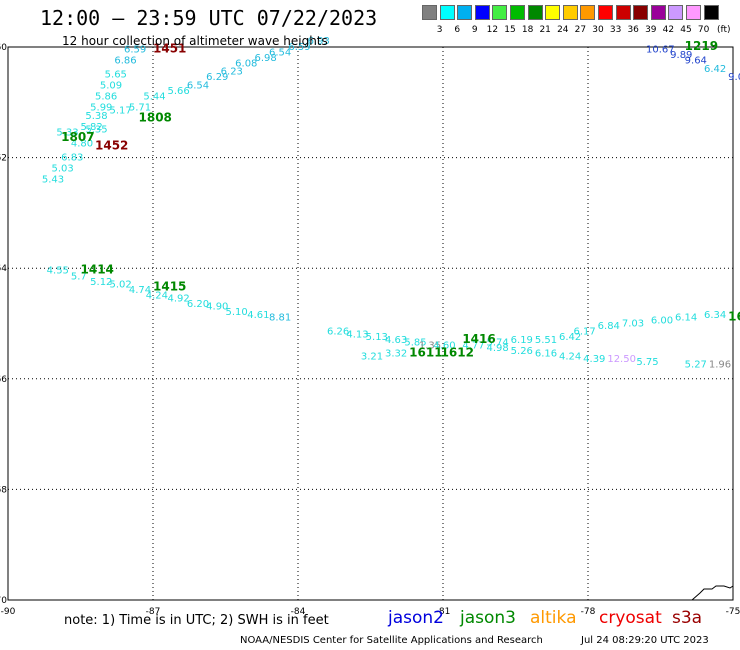 The height and width of the screenshot is (650, 740). What do you see at coordinates (724, 30) in the screenshot?
I see `color-scale-unit: (ft)` at bounding box center [724, 30].